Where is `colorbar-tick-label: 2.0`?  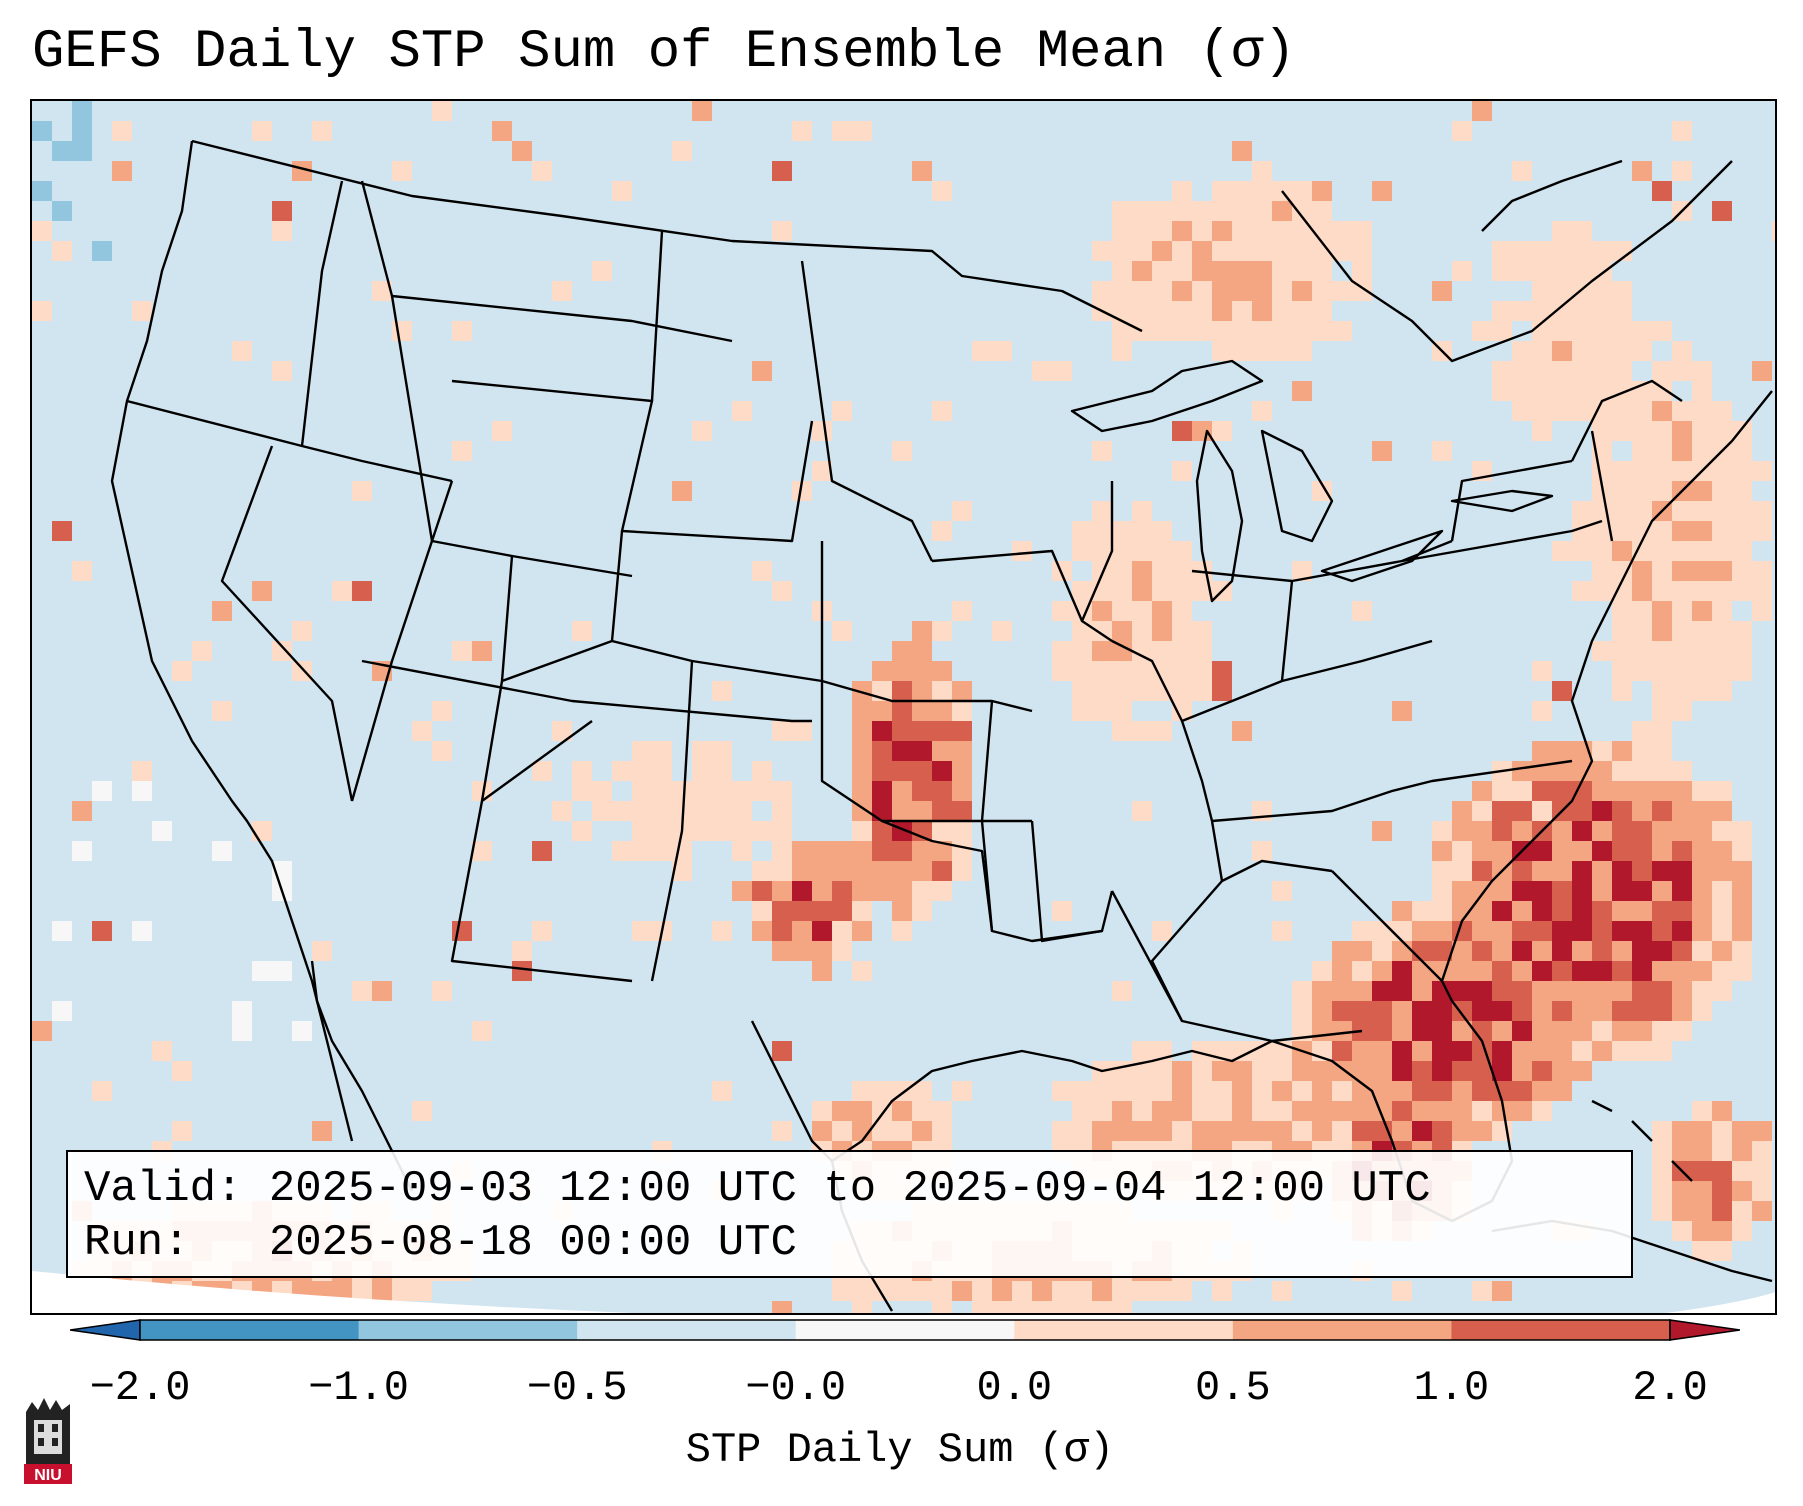 colorbar-tick-label: 2.0 is located at coordinates (1670, 1388).